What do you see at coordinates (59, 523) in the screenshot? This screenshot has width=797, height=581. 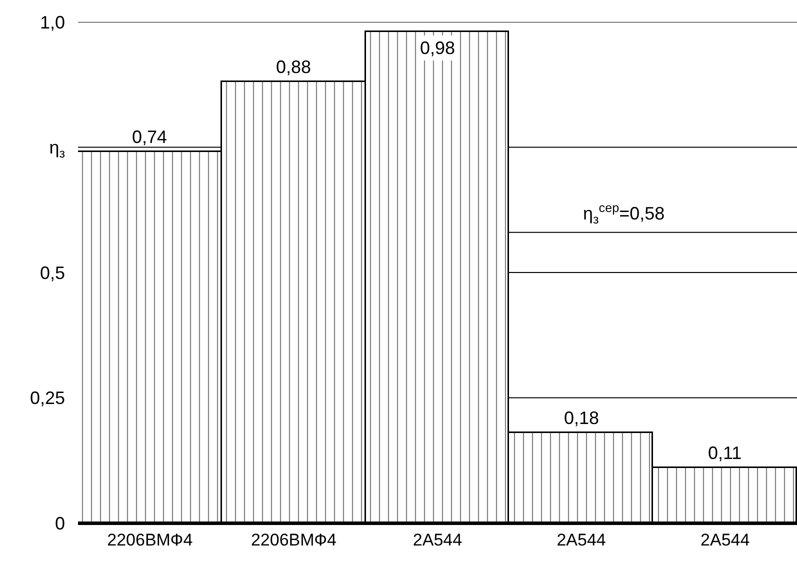 I see `y-tick-label: 0` at bounding box center [59, 523].